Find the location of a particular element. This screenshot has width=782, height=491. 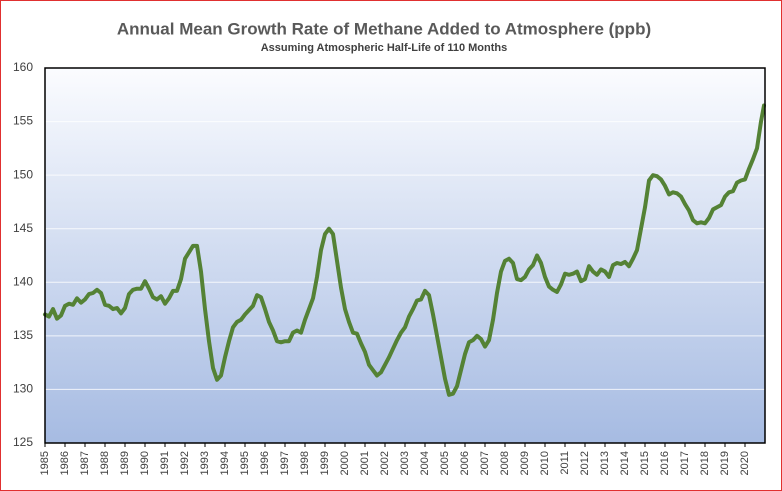

y-tick-label: 130 is located at coordinates (23, 389).